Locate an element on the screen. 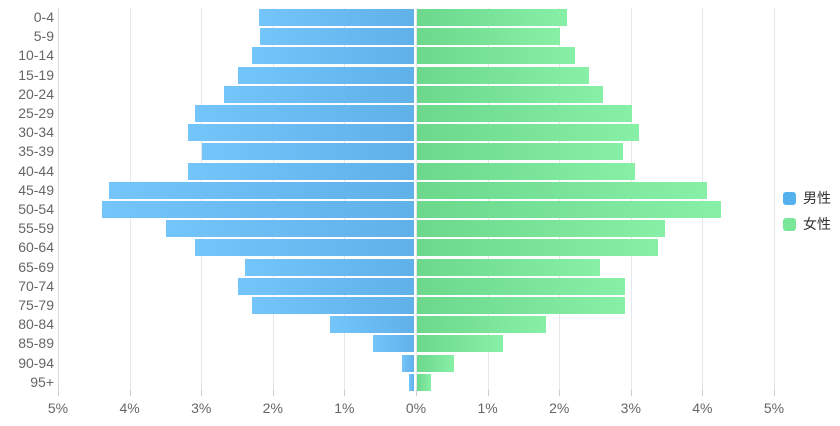  legend-item-female: 女性 is located at coordinates (807, 224).